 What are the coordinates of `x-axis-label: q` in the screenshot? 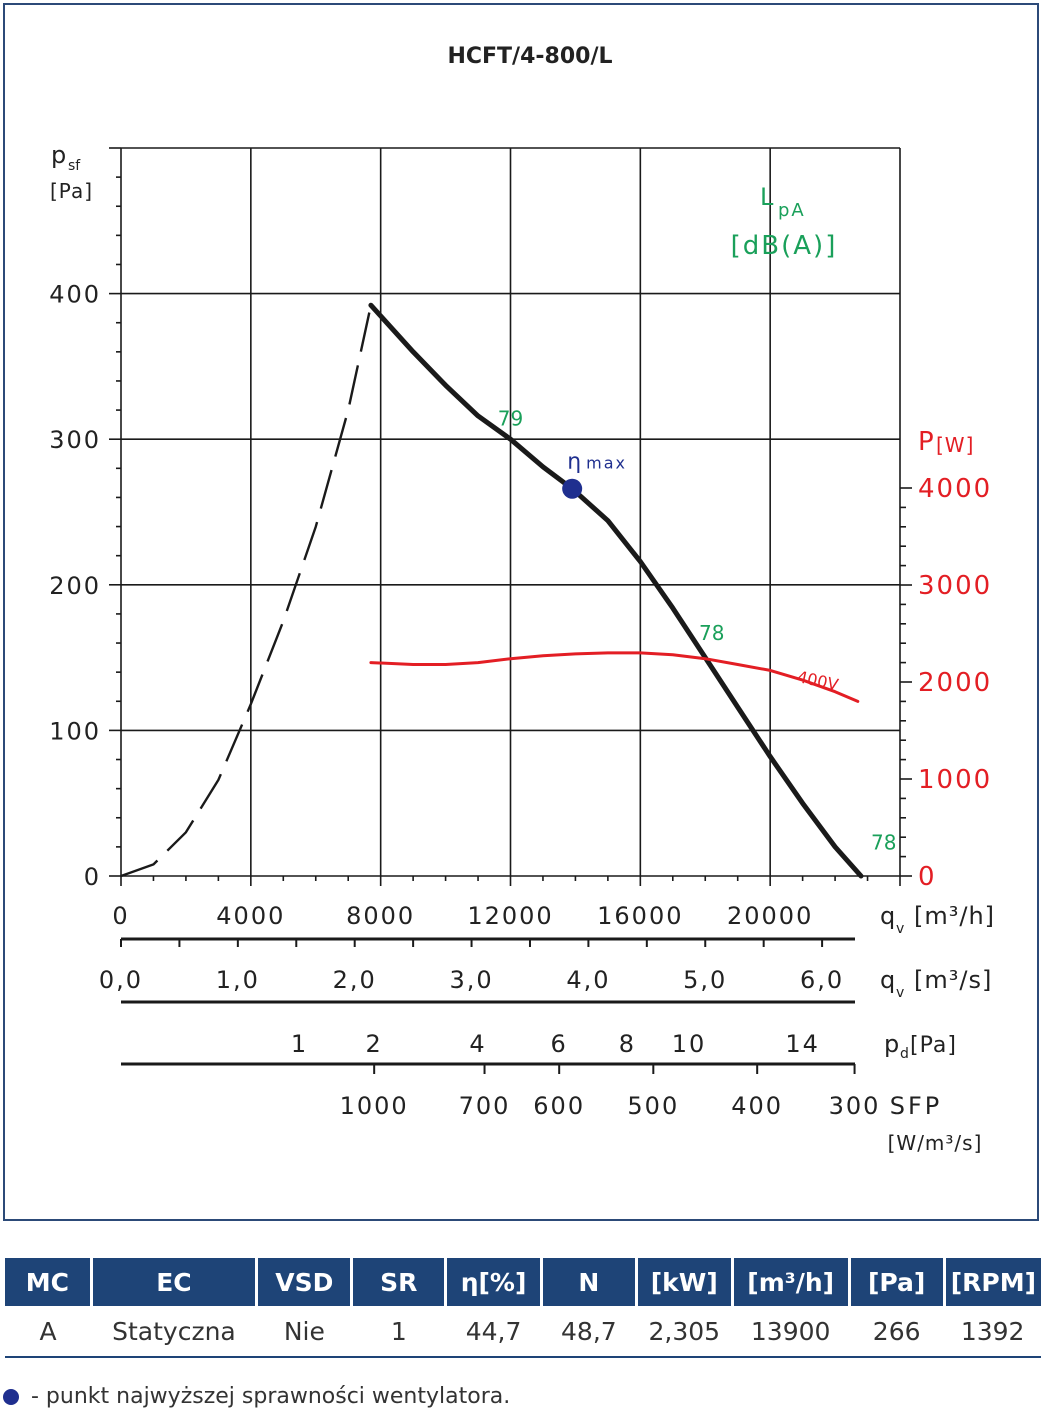 It's located at (887, 916).